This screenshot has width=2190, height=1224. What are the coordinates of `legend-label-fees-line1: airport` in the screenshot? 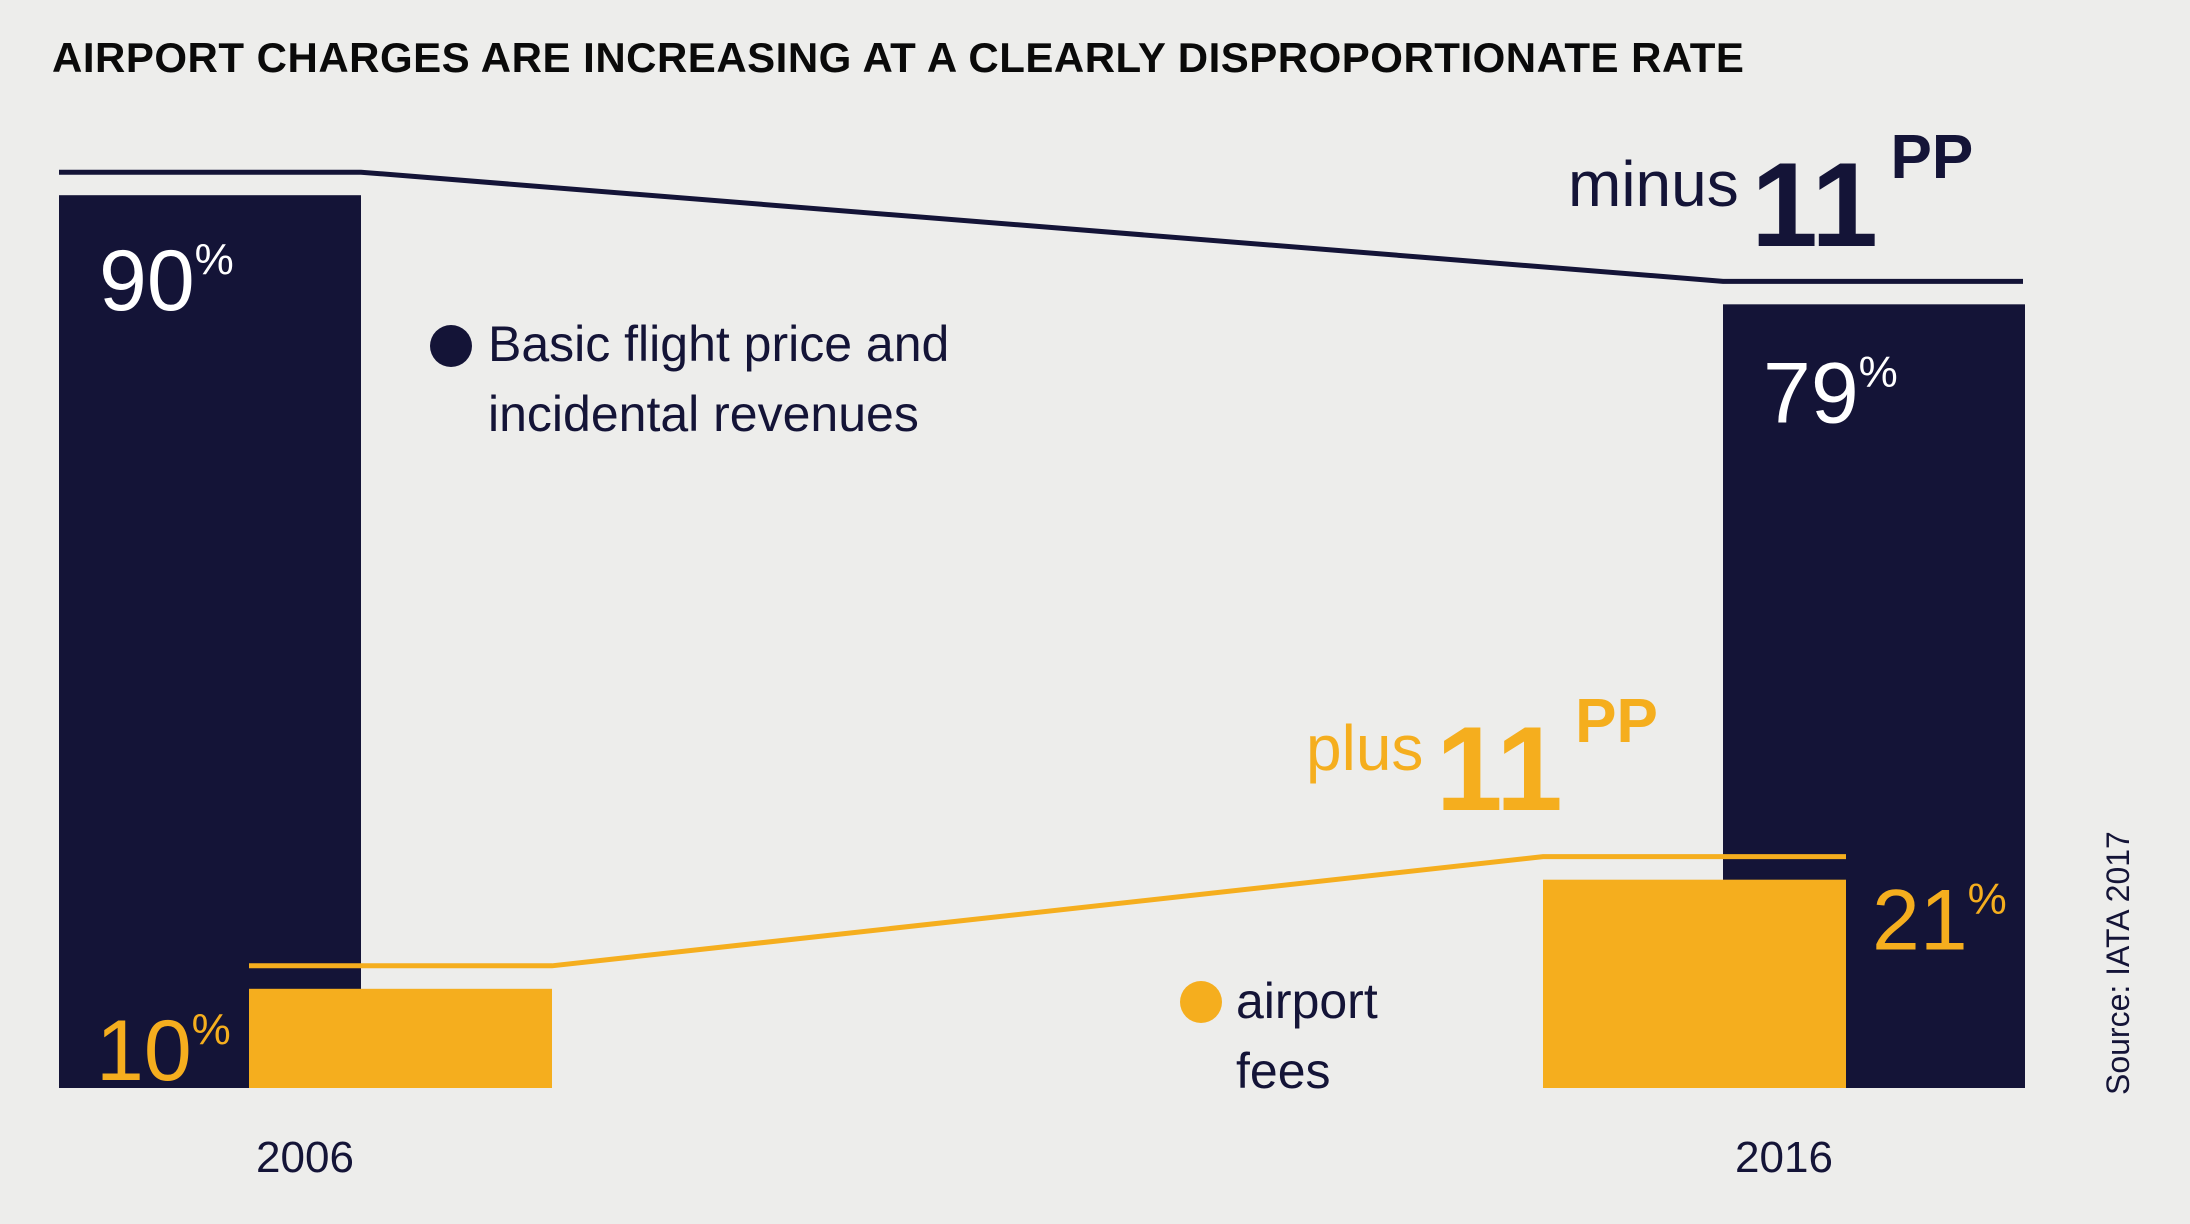 It's located at (1307, 1001).